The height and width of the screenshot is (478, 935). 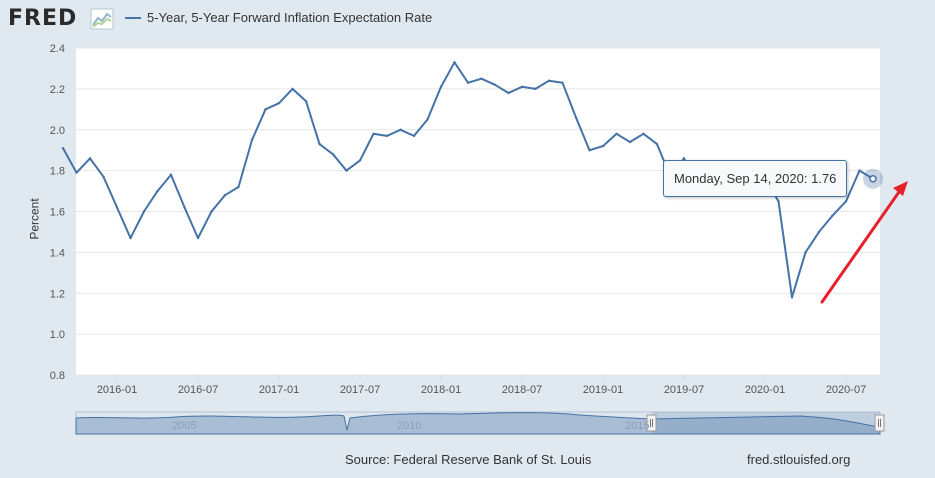 I want to click on range-navigator: 2005 2010 2015, so click(x=480, y=423).